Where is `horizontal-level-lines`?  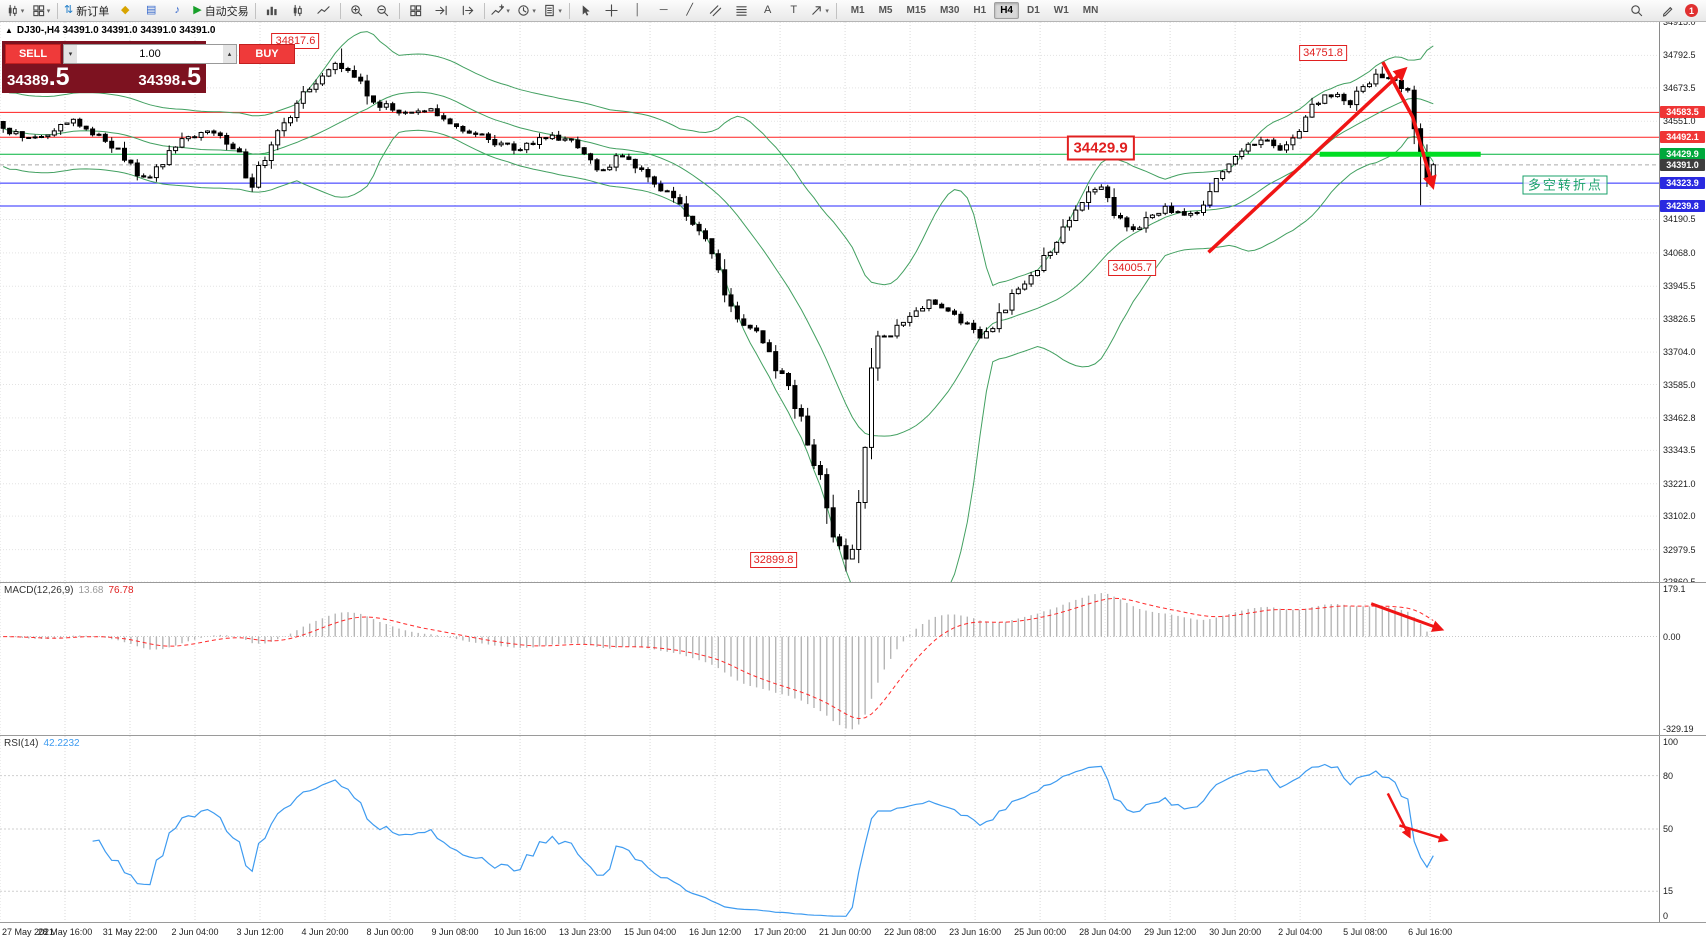
horizontal-level-lines is located at coordinates (830, 159).